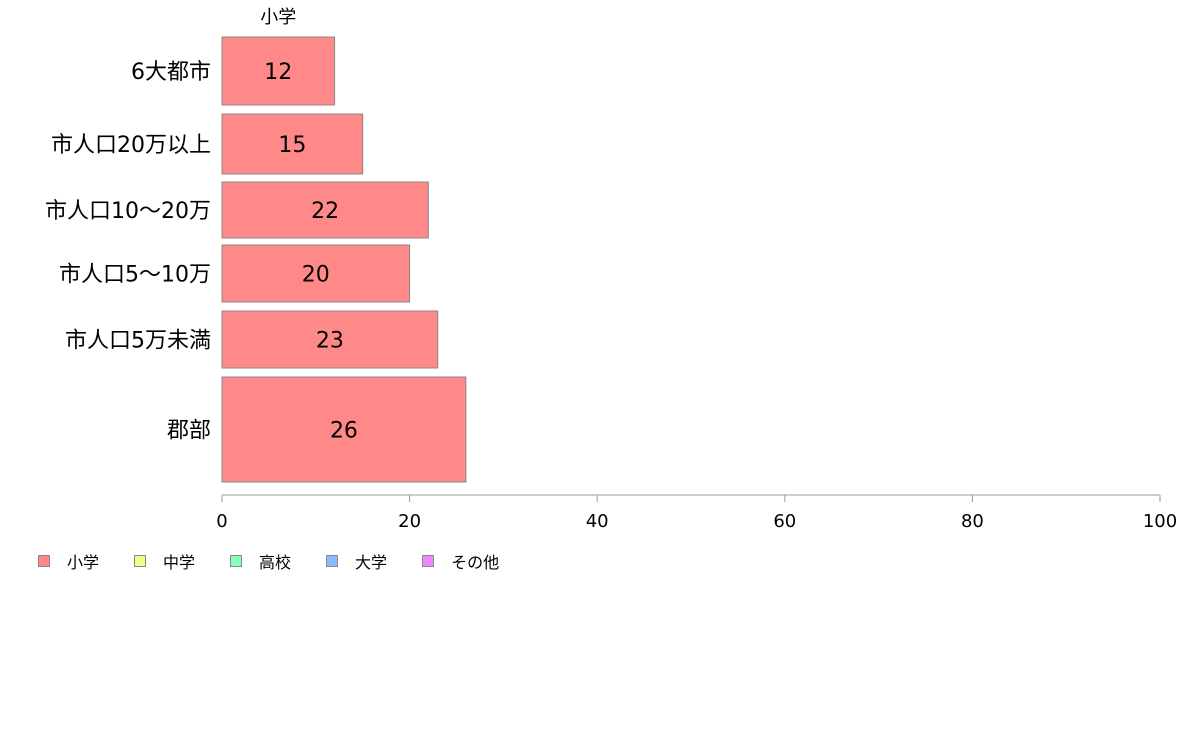 The height and width of the screenshot is (736, 1188). Describe the element at coordinates (371, 562) in the screenshot. I see `legend-label: 大学` at that location.